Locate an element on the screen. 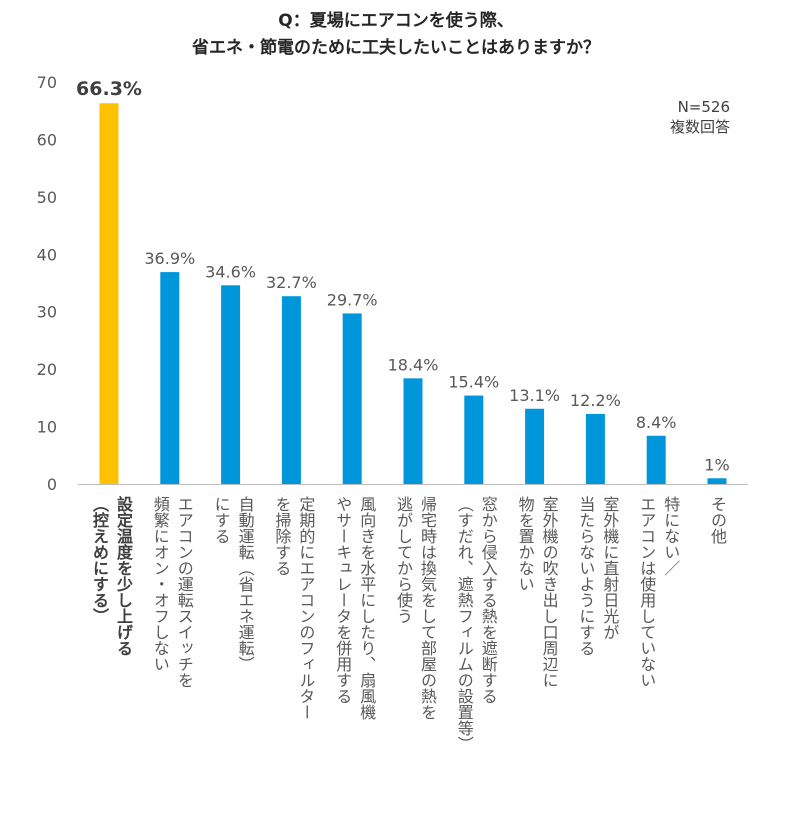  x-category-label: 窓から侵入する熱を遮断する （すだれ、遮熱フィルムの設置等） is located at coordinates (476, 624).